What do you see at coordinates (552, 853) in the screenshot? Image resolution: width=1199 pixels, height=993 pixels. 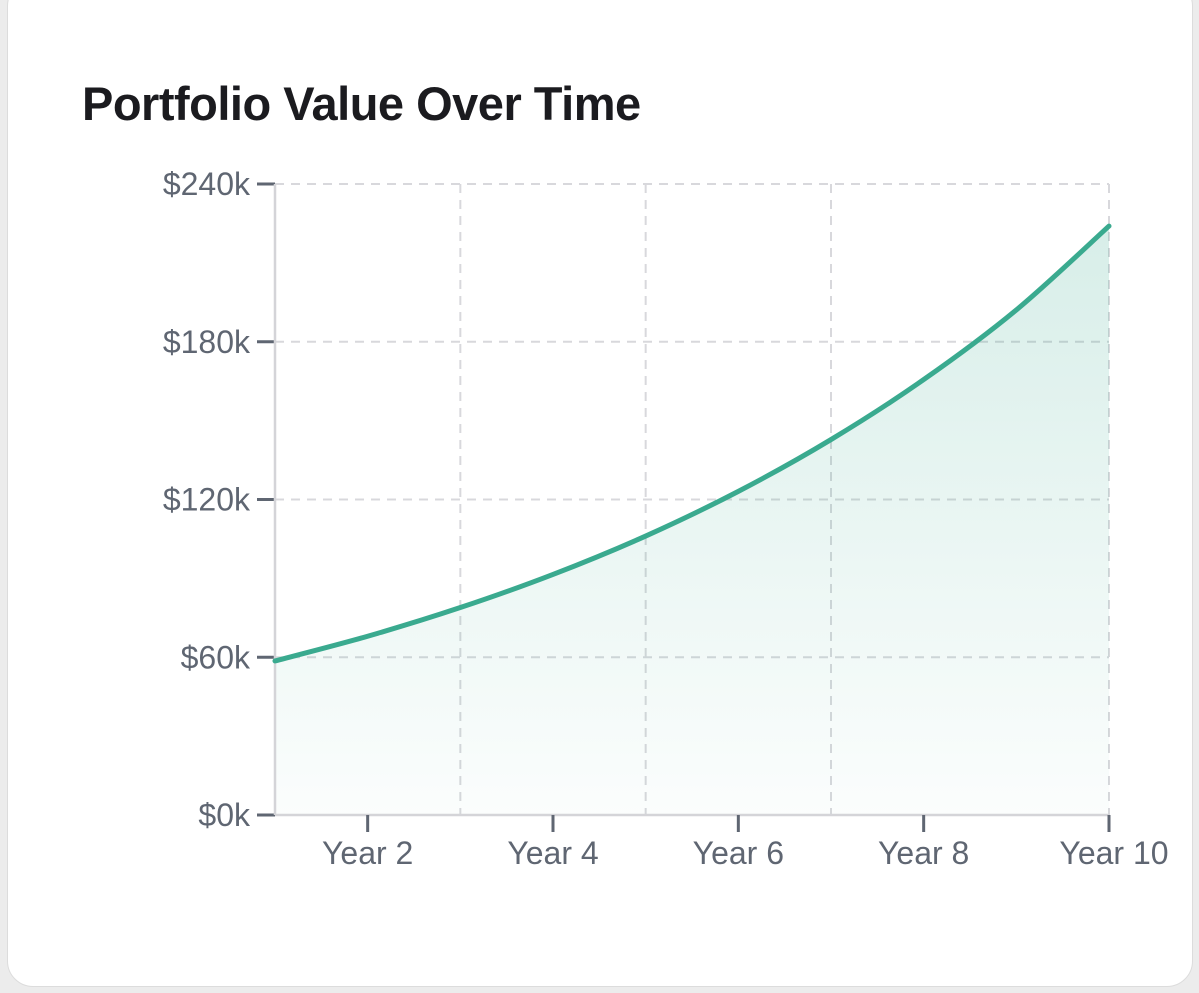 I see `x-tick-label: Year 4` at bounding box center [552, 853].